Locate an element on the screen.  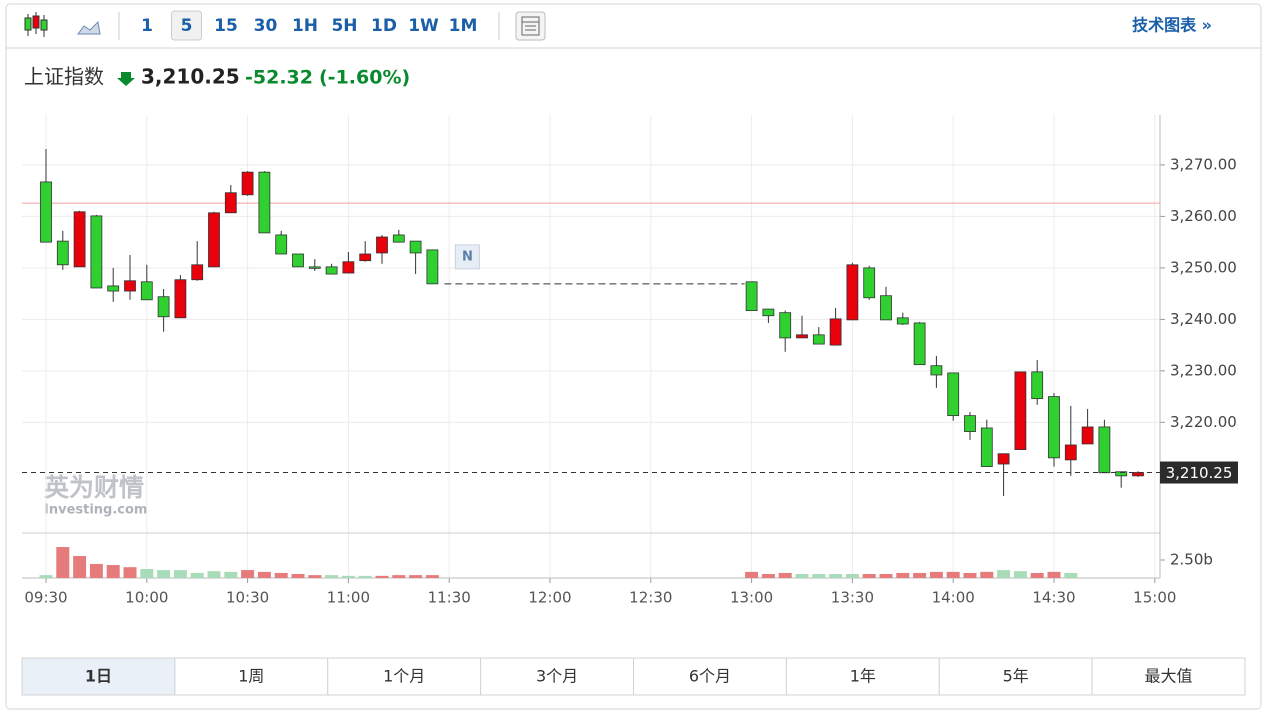
x-tick-label: 12:30 is located at coordinates (650, 598).